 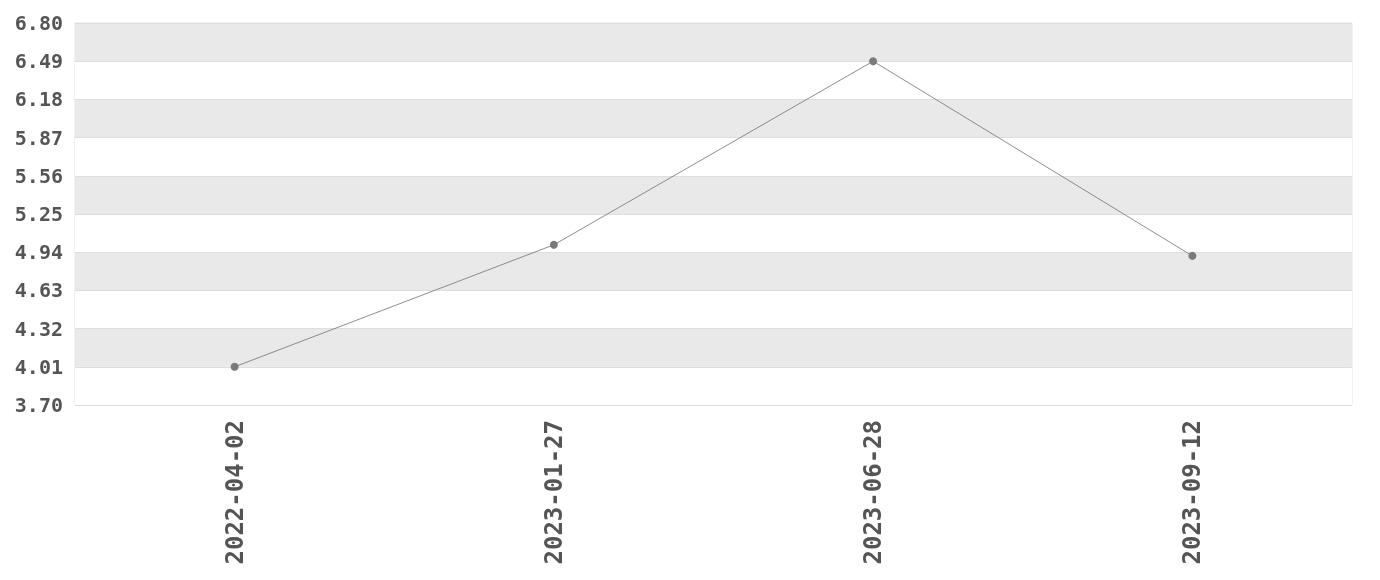 What do you see at coordinates (38, 252) in the screenshot?
I see `y-tick-label: 4.94` at bounding box center [38, 252].